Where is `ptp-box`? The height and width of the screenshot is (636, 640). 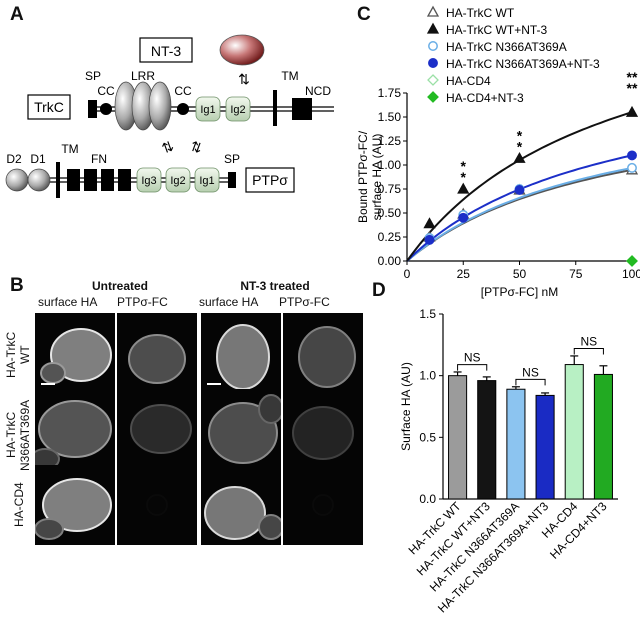
ptp-box is located at coordinates (270, 180).